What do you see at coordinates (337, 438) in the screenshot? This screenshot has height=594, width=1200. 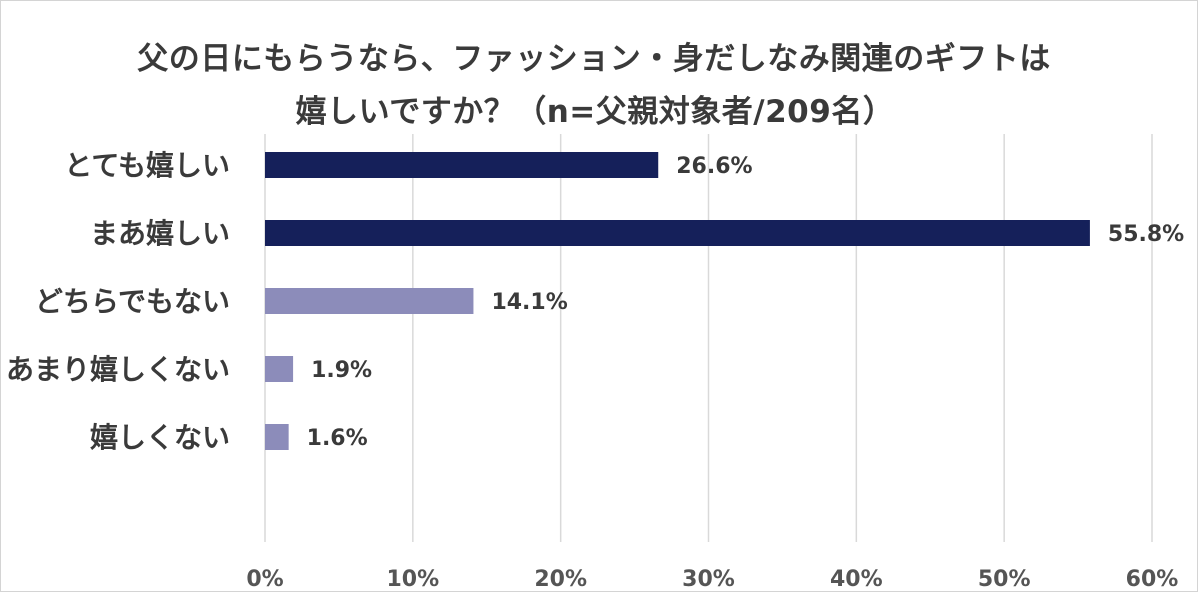 I see `value-label: 1.6%` at bounding box center [337, 438].